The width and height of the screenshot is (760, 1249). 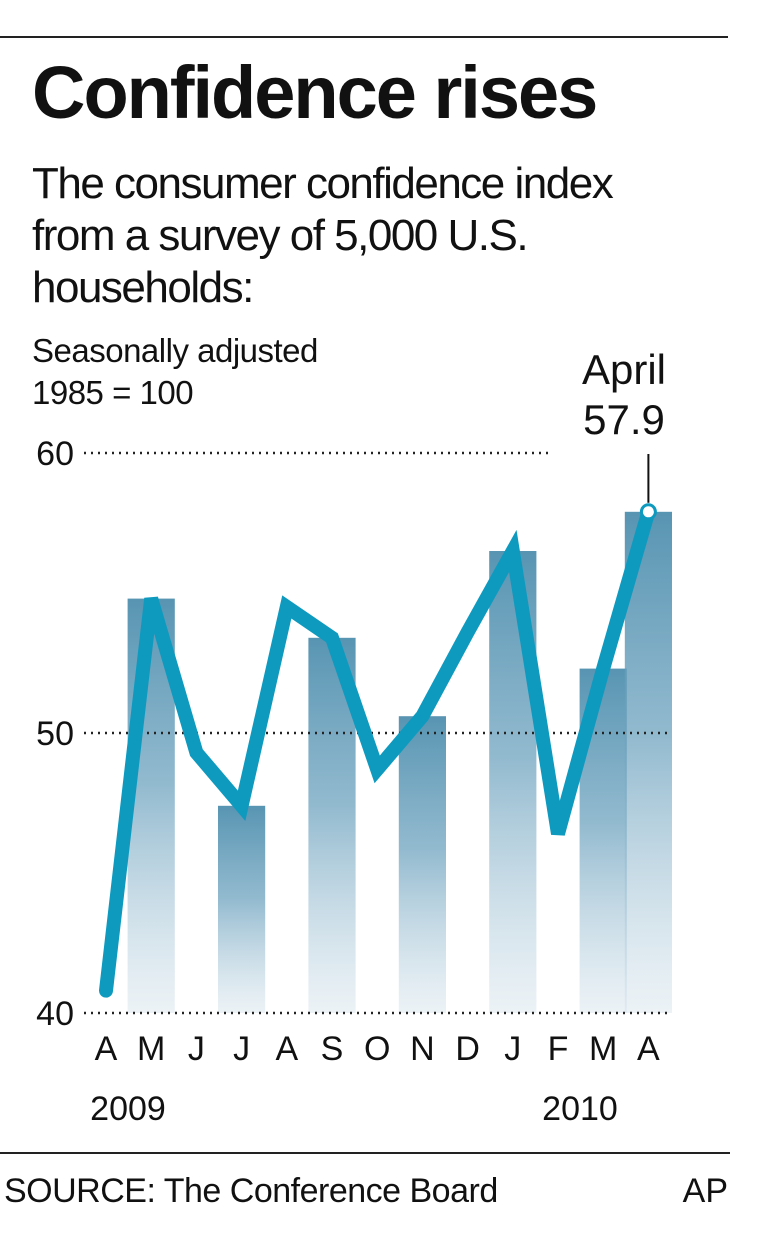 I want to click on y-tick-60: 60, so click(x=55, y=454).